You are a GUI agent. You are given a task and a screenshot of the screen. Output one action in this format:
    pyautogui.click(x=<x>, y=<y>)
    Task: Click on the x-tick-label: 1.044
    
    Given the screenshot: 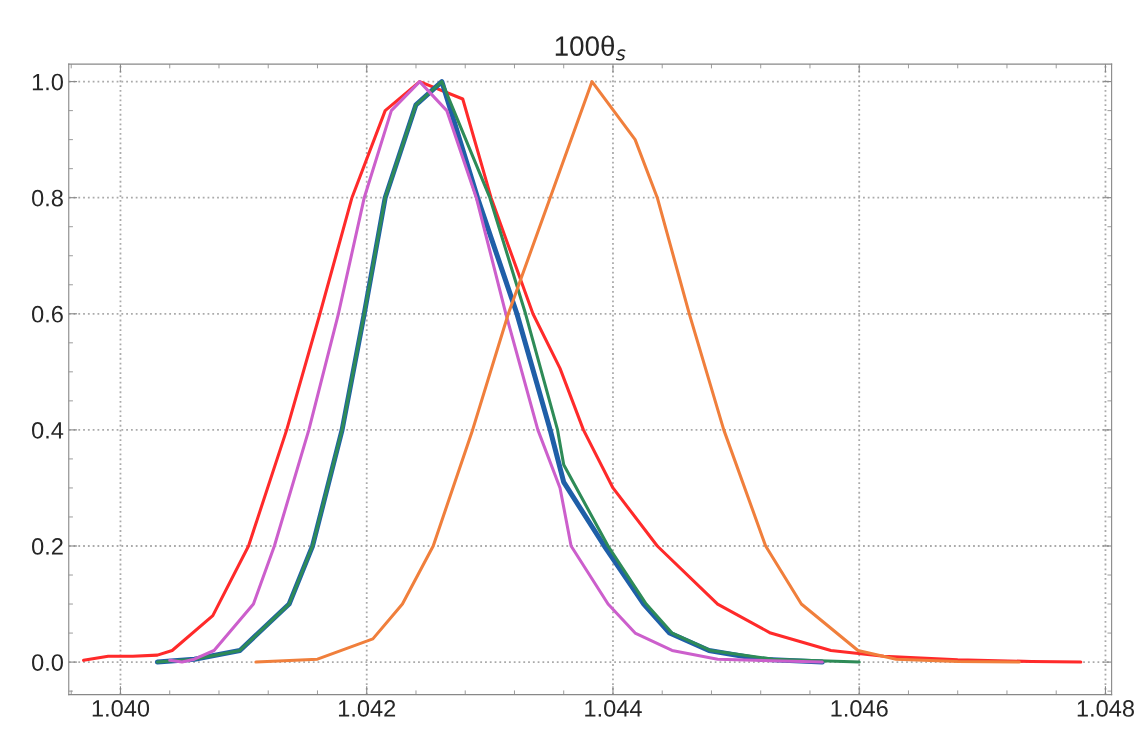 What is the action you would take?
    pyautogui.click(x=613, y=708)
    